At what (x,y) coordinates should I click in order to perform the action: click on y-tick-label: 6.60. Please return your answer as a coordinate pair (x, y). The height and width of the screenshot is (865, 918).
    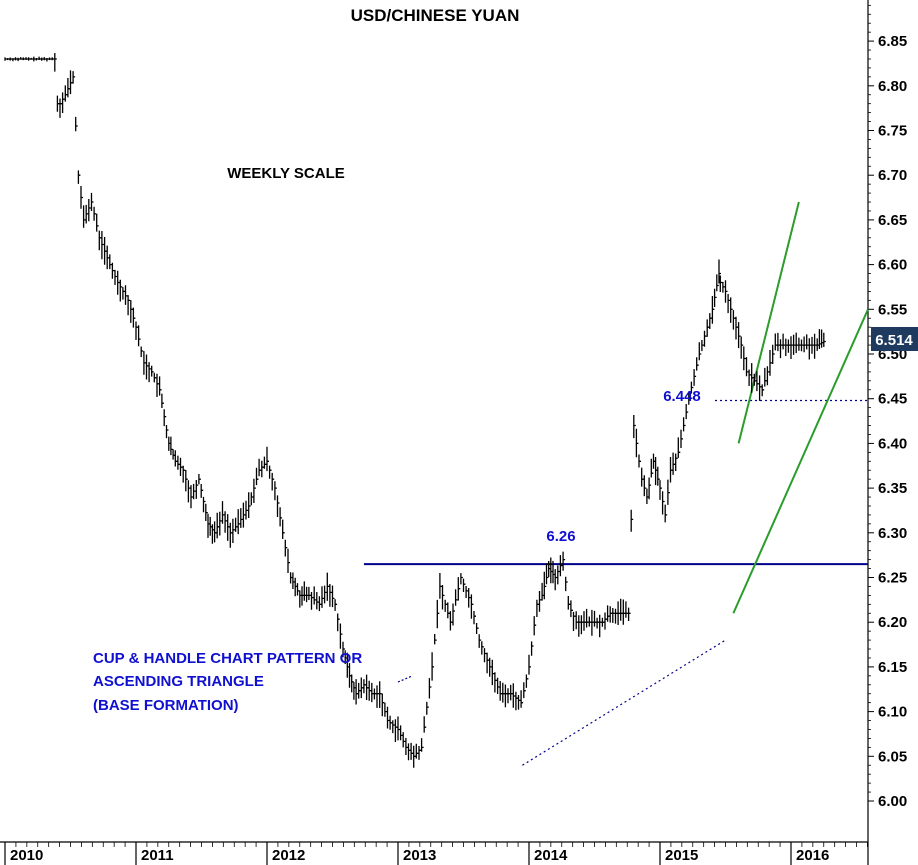
    Looking at the image, I should click on (892, 265).